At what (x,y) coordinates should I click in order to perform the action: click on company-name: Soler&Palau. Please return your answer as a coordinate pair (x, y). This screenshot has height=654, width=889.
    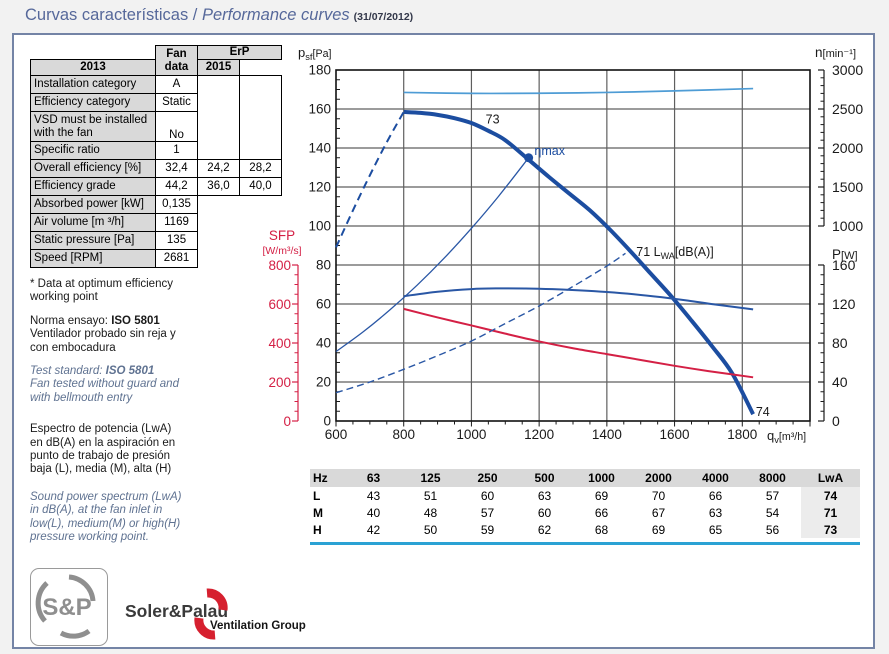
    Looking at the image, I should click on (177, 611).